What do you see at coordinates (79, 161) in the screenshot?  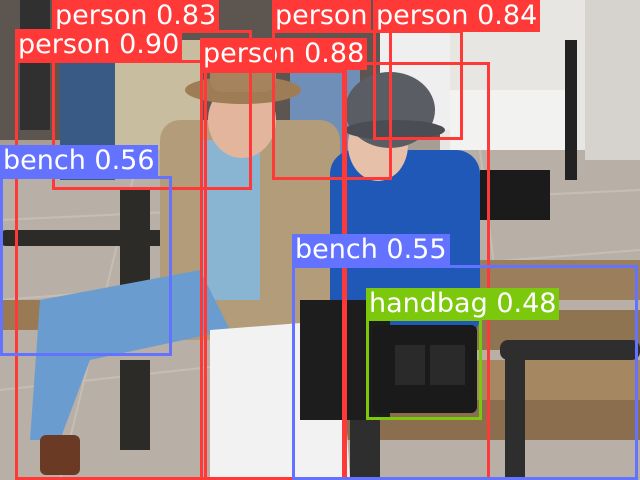 I see `detection-label: bench 0.56` at bounding box center [79, 161].